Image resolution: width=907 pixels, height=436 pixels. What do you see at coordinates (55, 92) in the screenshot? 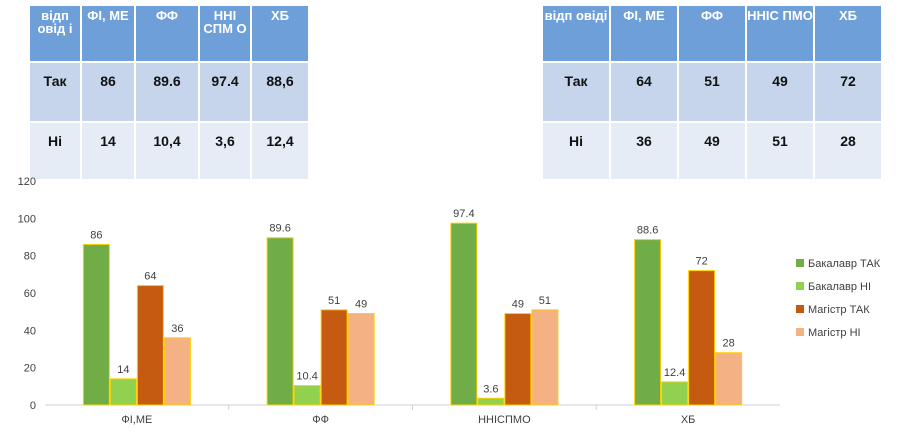
I see `table-left-cell: Так` at bounding box center [55, 92].